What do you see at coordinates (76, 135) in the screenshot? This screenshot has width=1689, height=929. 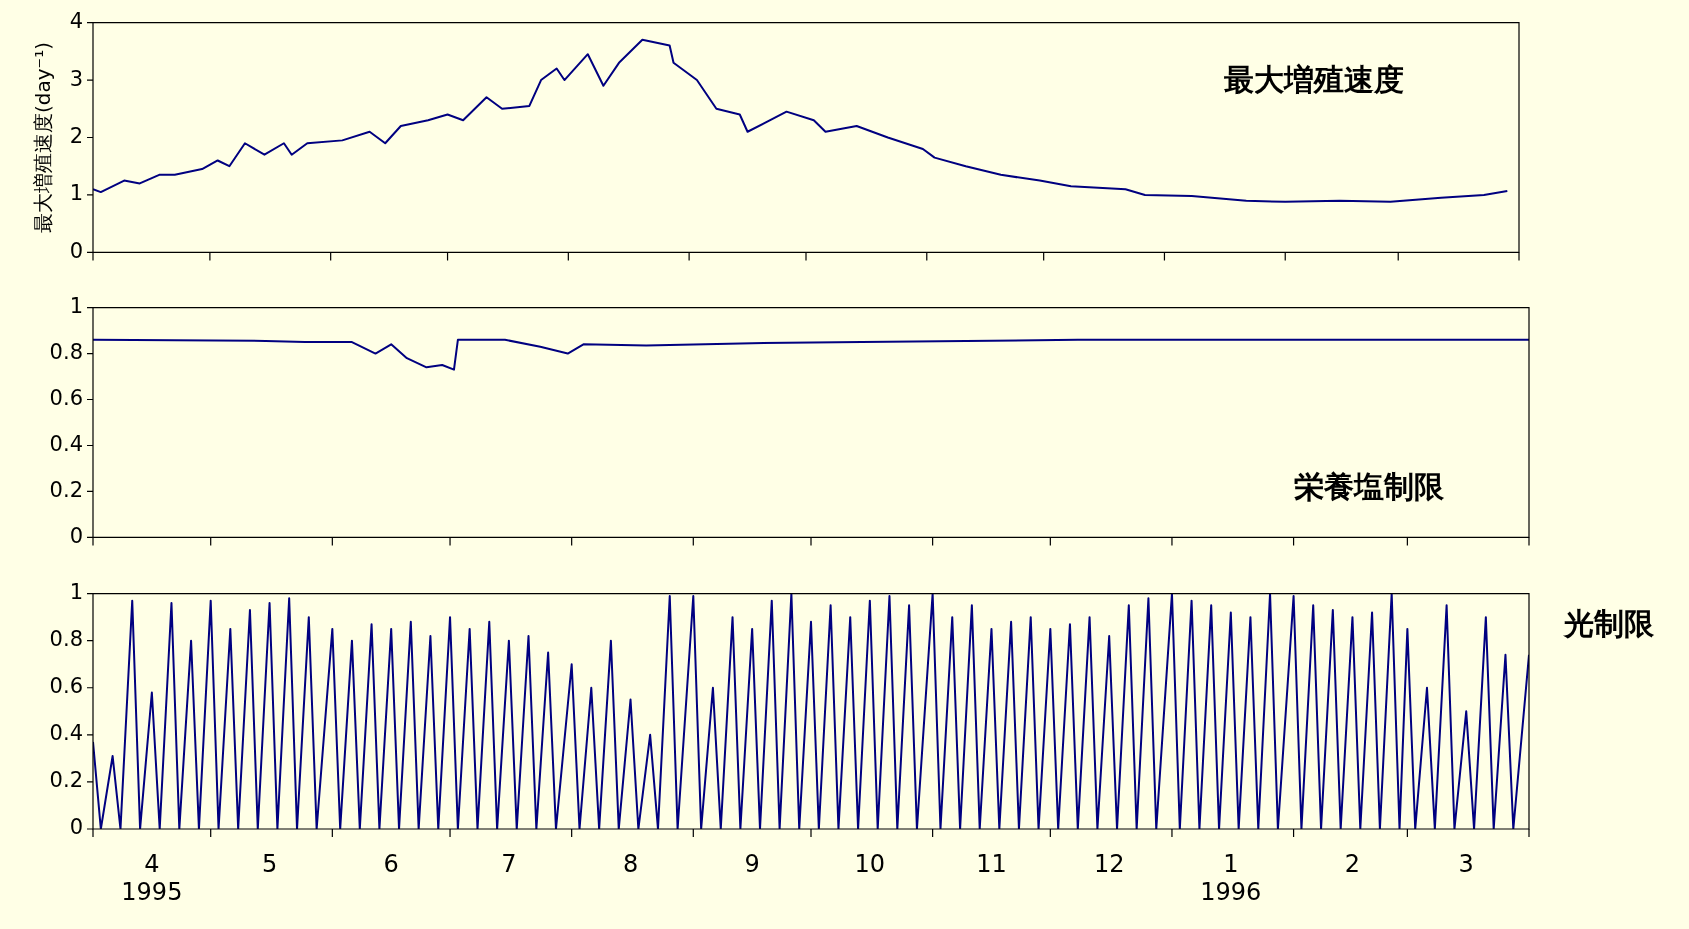 I see `y-tick-label: 2` at bounding box center [76, 135].